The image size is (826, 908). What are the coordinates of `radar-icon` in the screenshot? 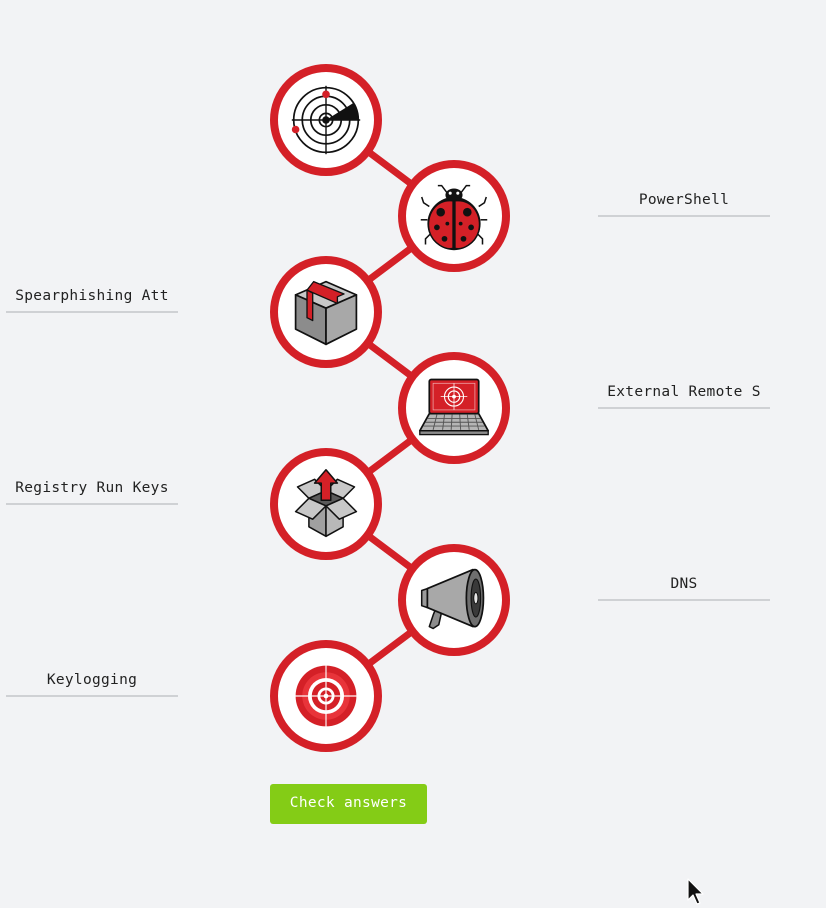 It's located at (326, 120).